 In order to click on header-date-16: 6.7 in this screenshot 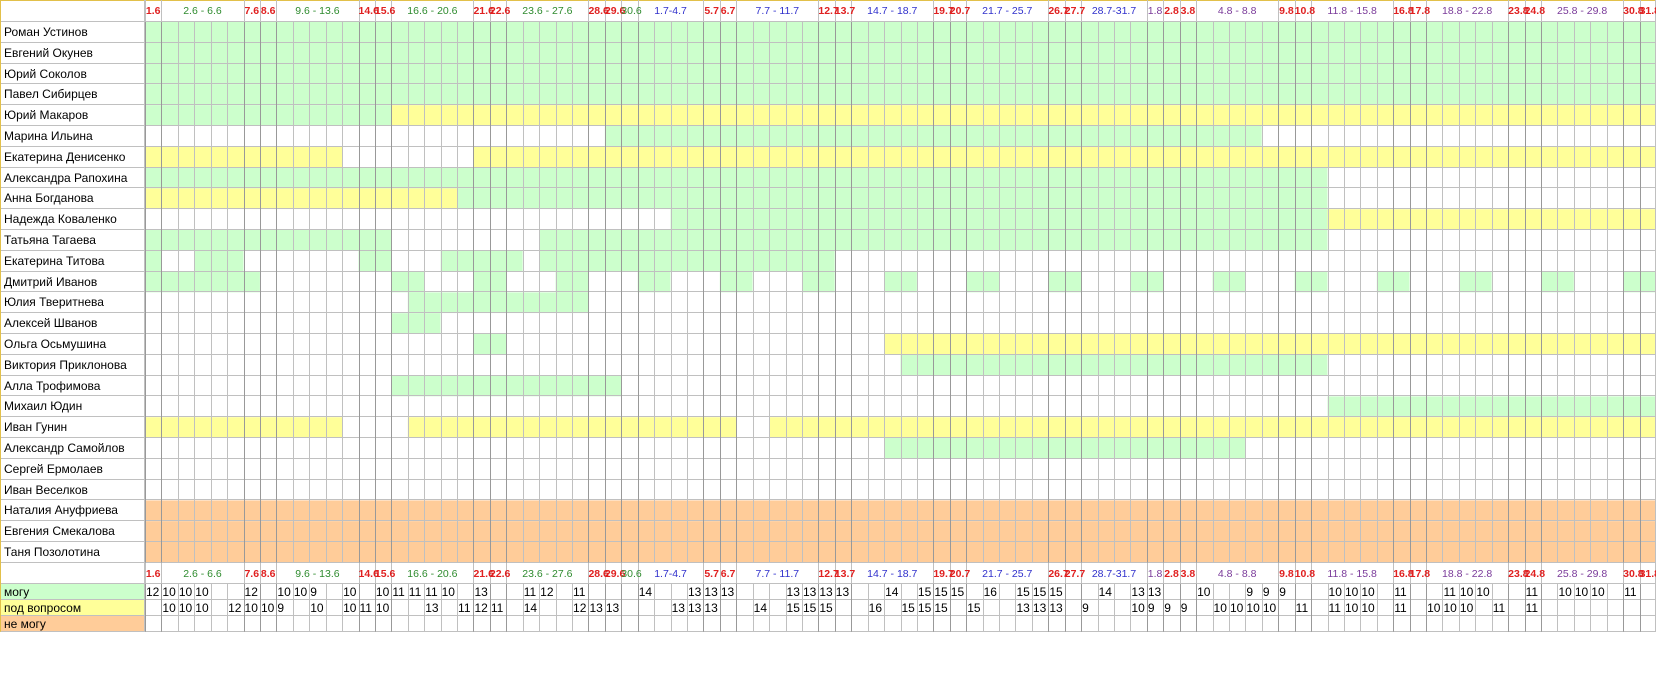, I will do `click(728, 11)`.